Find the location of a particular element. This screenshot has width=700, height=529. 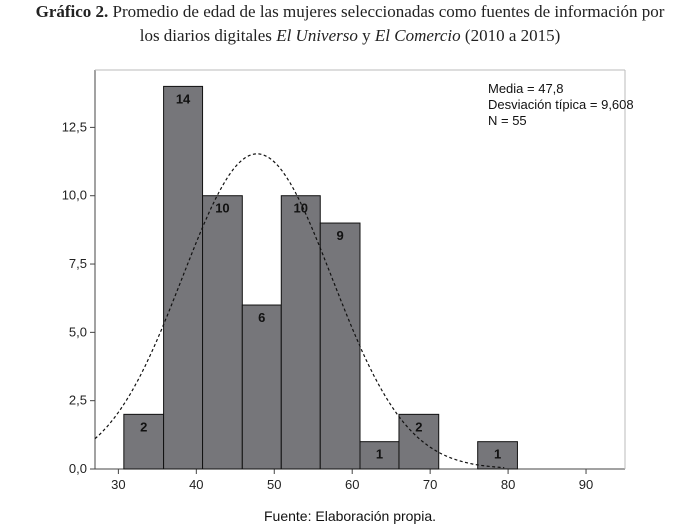

x-tick-label: 90 is located at coordinates (586, 484).